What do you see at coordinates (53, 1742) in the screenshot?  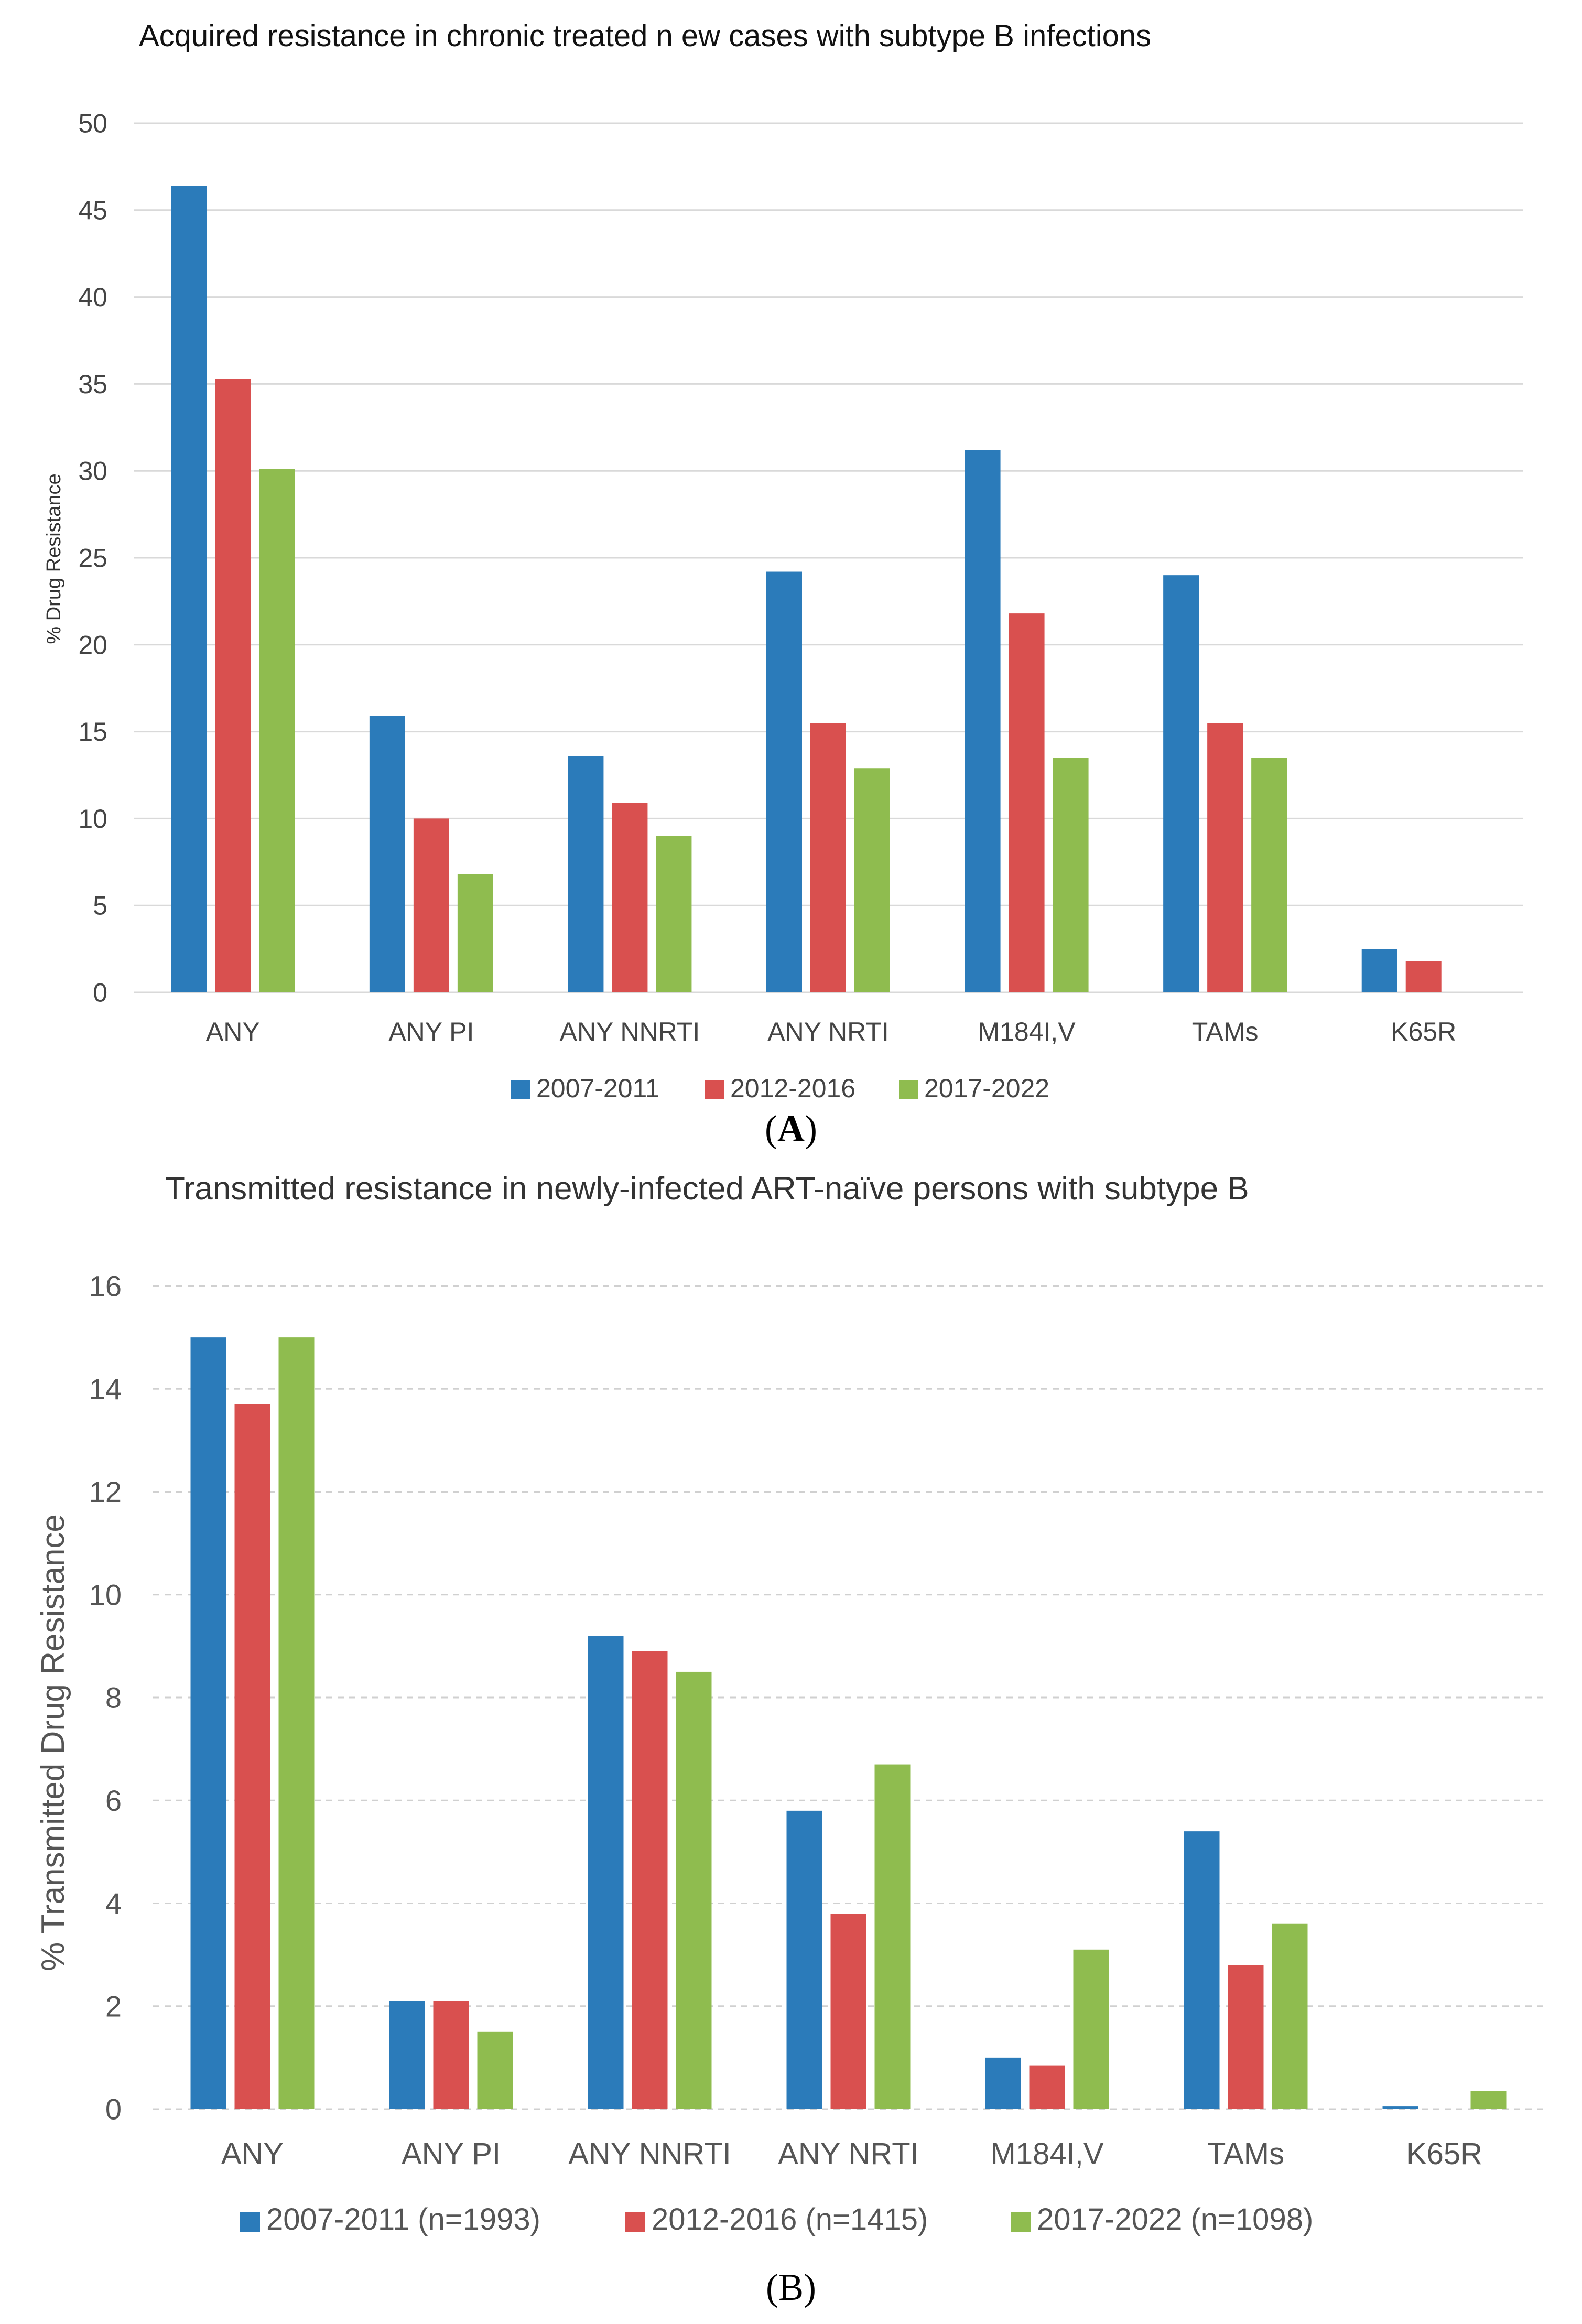 I see `chart-b-y-axis-label: % Transmitted Drug Resistance` at bounding box center [53, 1742].